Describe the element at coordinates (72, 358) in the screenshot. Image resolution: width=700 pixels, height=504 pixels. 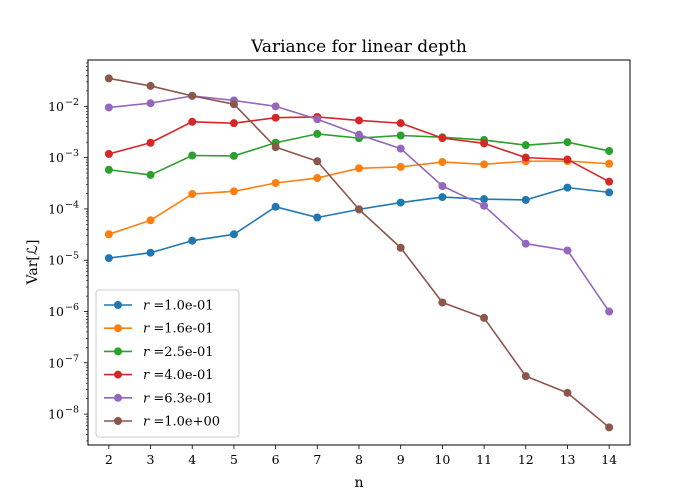
I see `y-tick-exponent: −7` at that location.